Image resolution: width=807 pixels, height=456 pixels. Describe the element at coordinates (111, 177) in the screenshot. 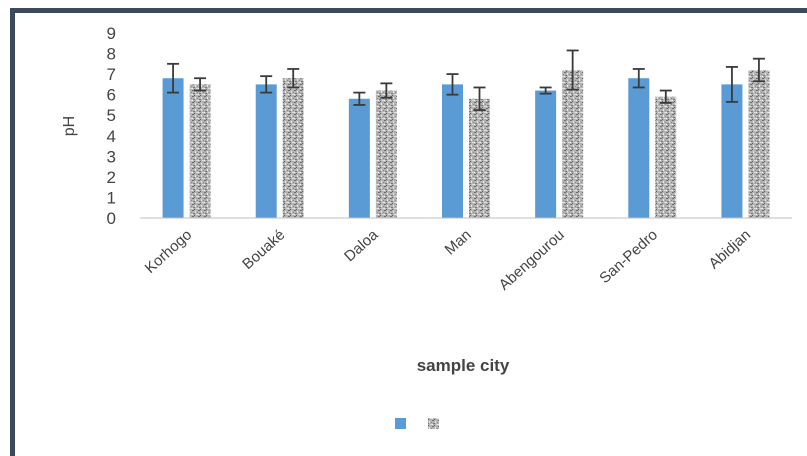

I see `y-tick-label: 2` at that location.